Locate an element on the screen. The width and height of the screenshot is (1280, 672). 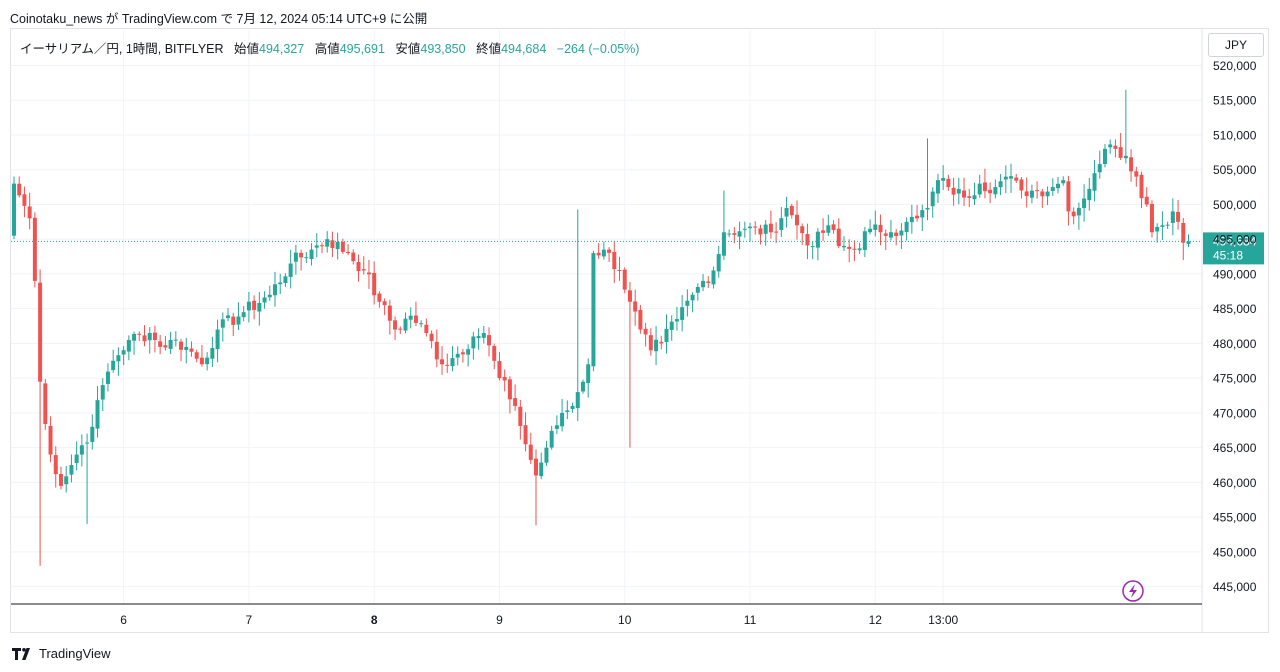
price-tick-label: 495,000 is located at coordinates (1235, 240).